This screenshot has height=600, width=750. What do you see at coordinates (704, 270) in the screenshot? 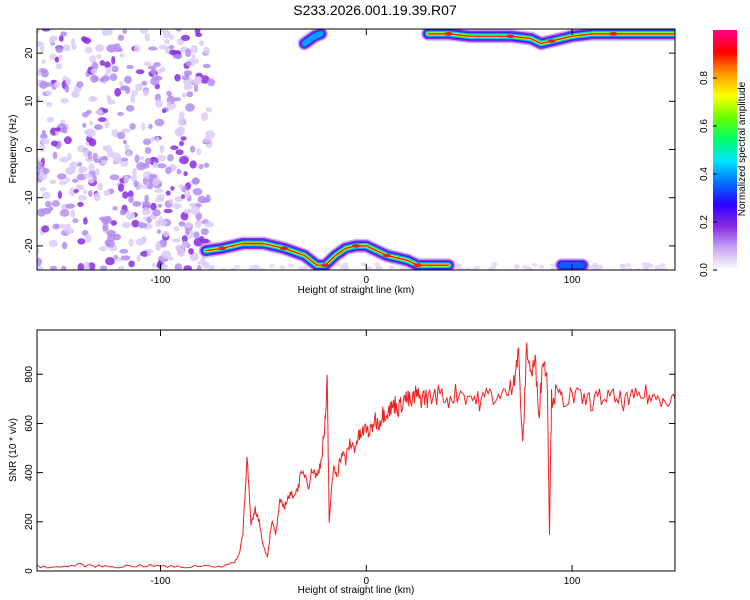
I see `colorbar-tick-label: 0.0` at bounding box center [704, 270].